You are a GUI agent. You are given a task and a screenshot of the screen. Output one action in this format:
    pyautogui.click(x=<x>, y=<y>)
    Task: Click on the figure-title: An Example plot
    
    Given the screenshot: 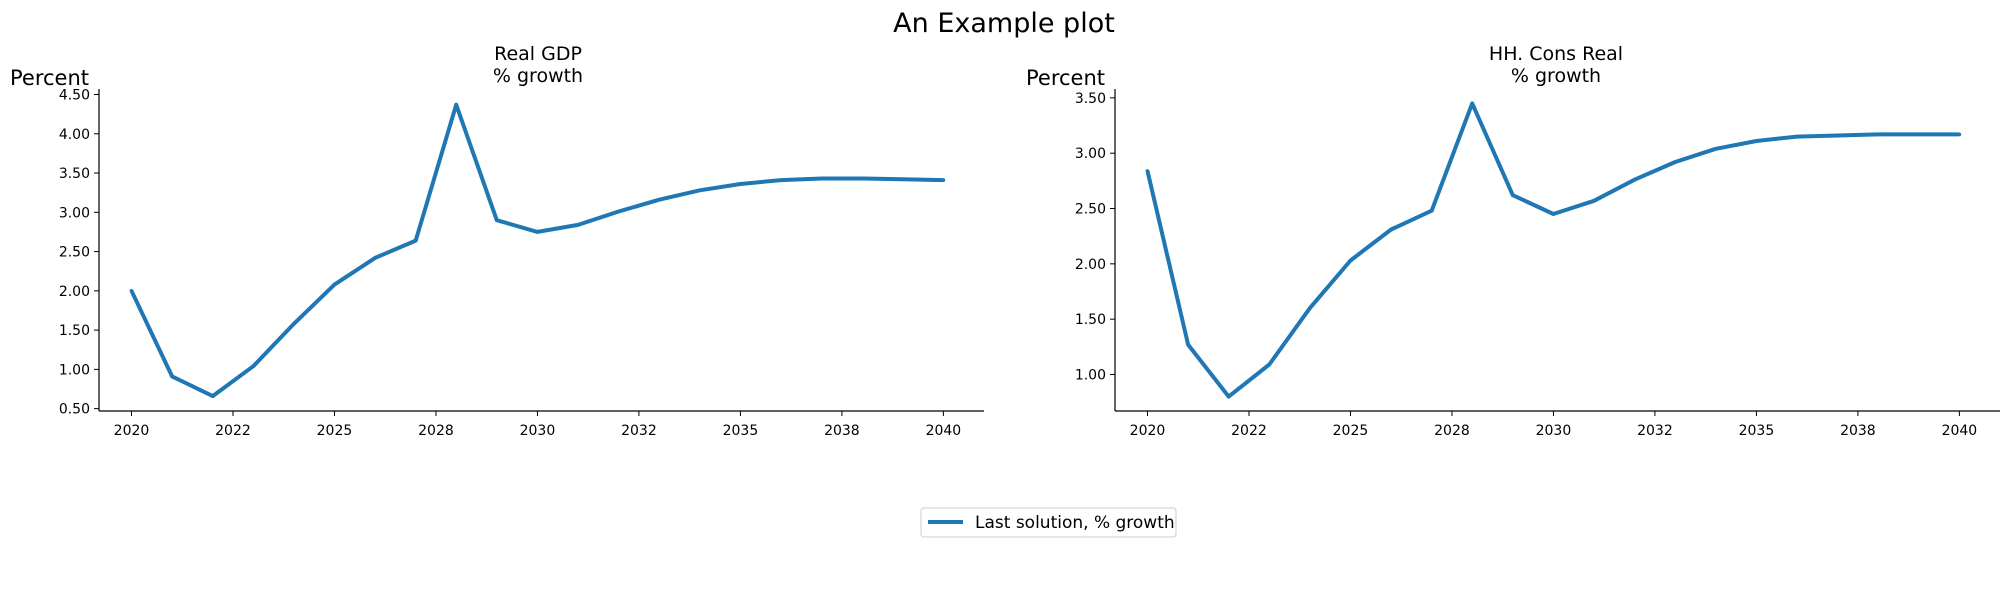 What is the action you would take?
    pyautogui.click(x=1004, y=23)
    